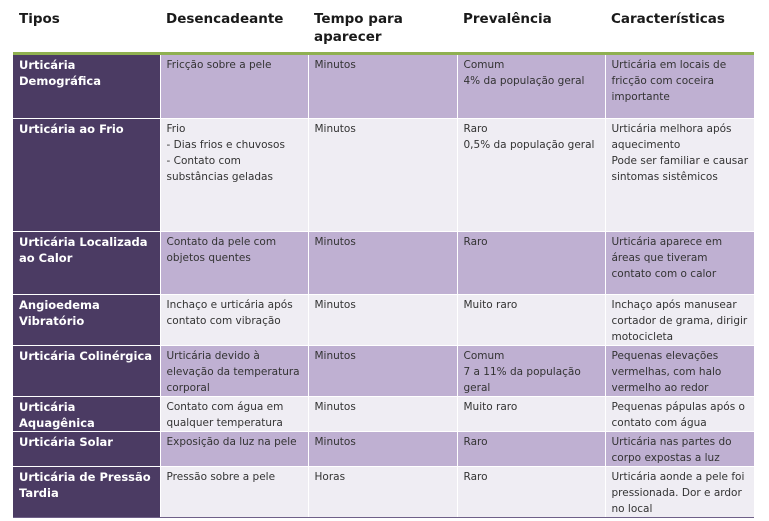 Image resolution: width=769 pixels, height=521 pixels. What do you see at coordinates (233, 263) in the screenshot?
I see `cell-desencadeante: Contato da pele com objetos quentes` at bounding box center [233, 263].